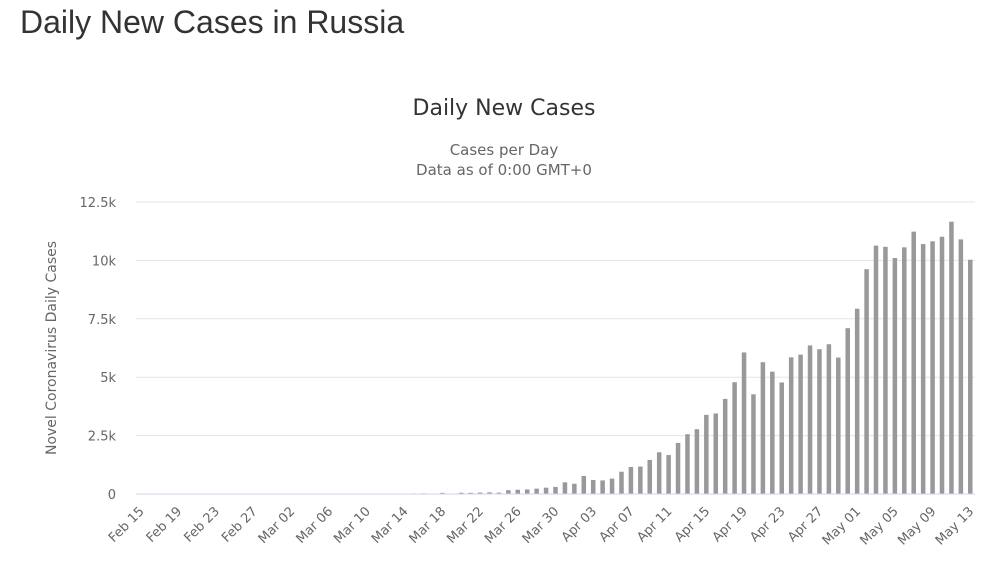 The image size is (991, 570). Describe the element at coordinates (579, 524) in the screenshot. I see `x-tick-label: Apr 03` at that location.